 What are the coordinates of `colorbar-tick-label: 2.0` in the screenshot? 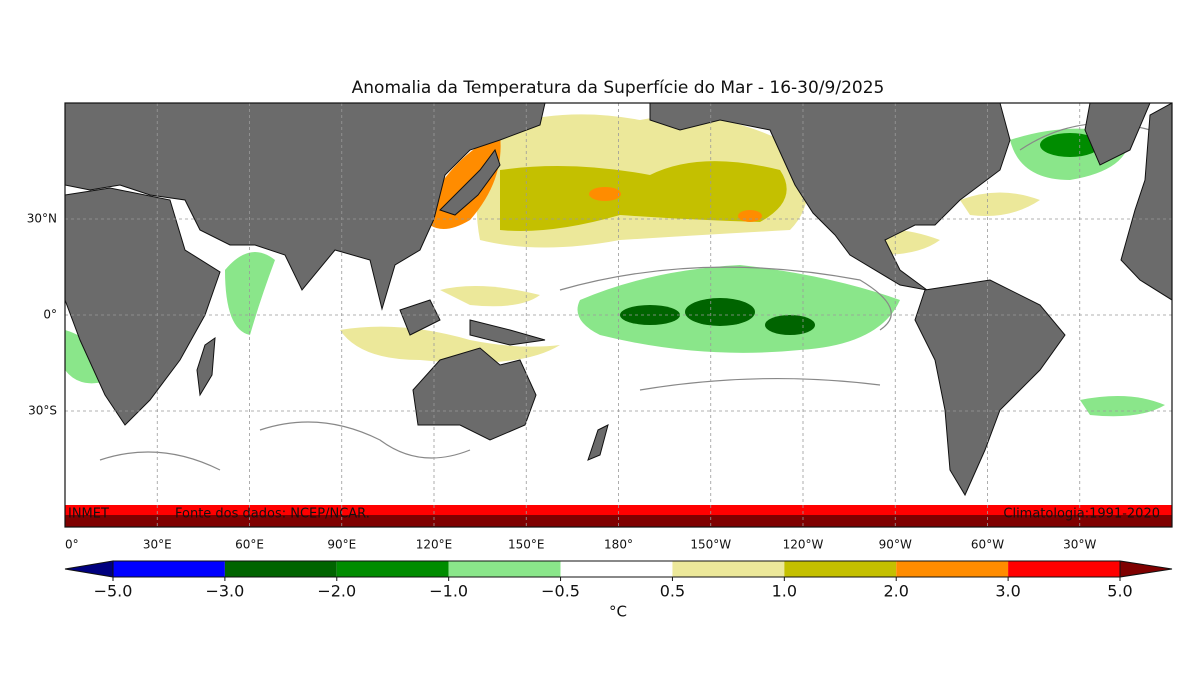 It's located at (895, 591).